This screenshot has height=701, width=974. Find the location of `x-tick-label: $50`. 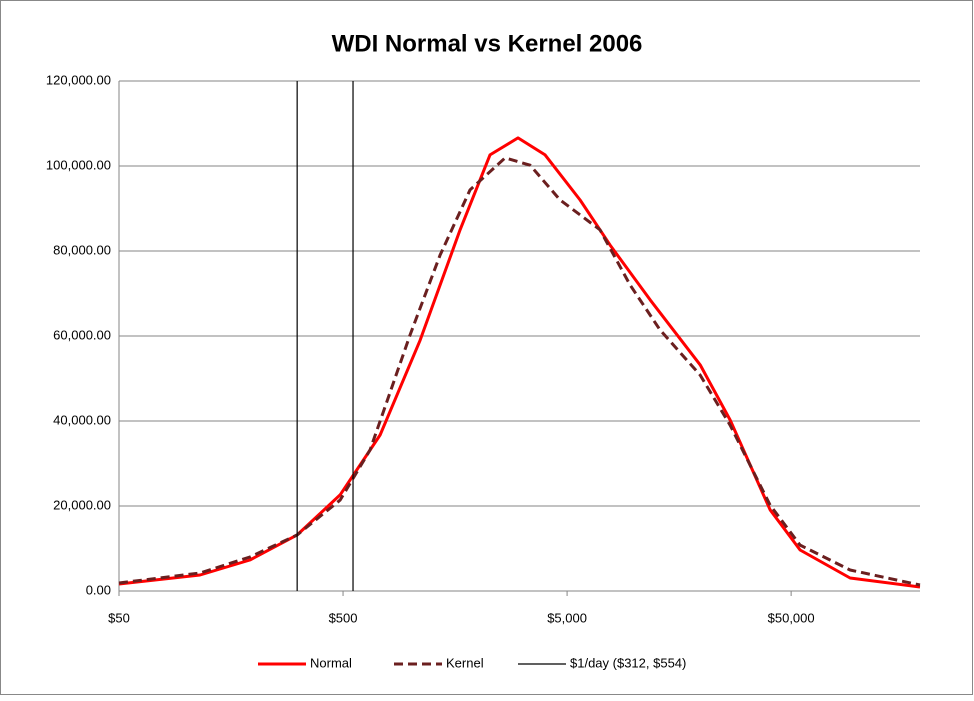

x-tick-label: $50 is located at coordinates (119, 617).